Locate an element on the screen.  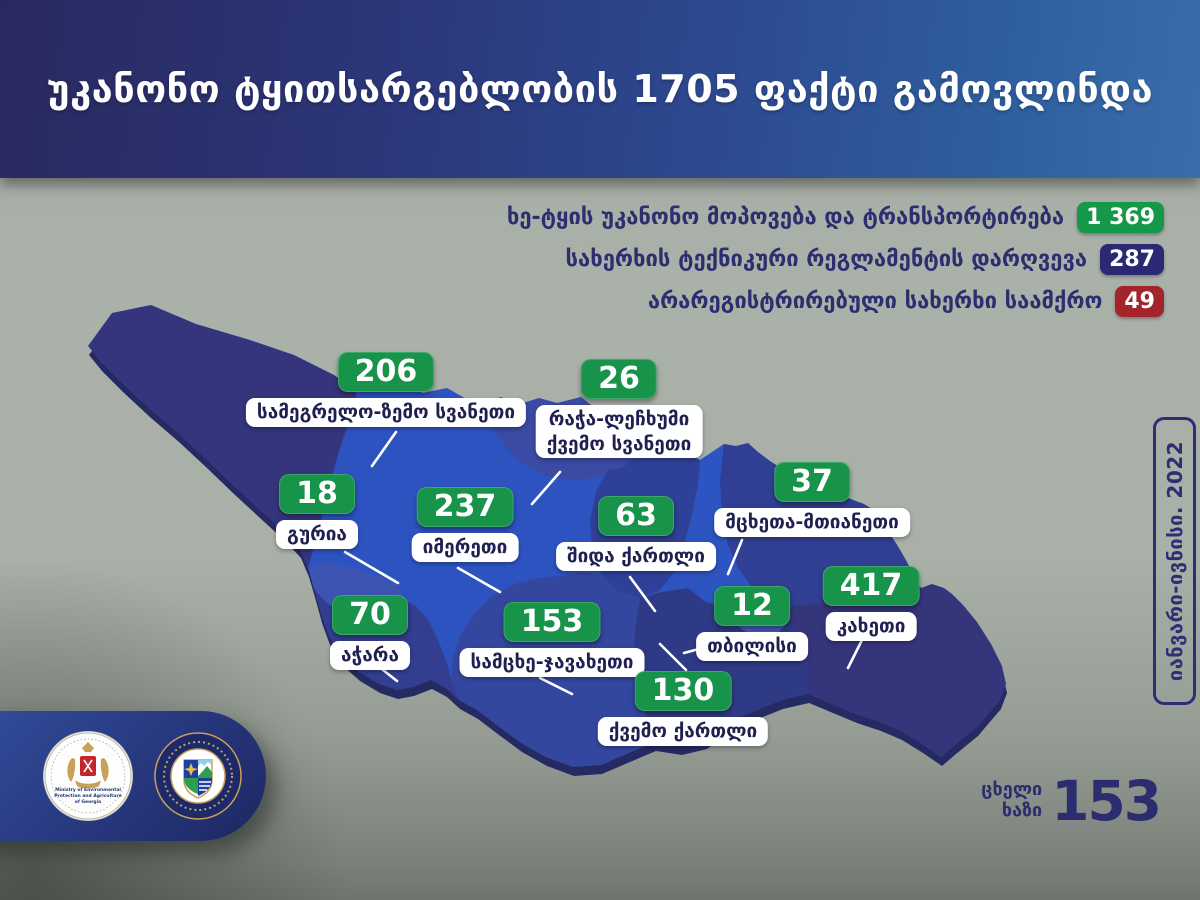
environment-agency-emblem is located at coordinates (198, 776).